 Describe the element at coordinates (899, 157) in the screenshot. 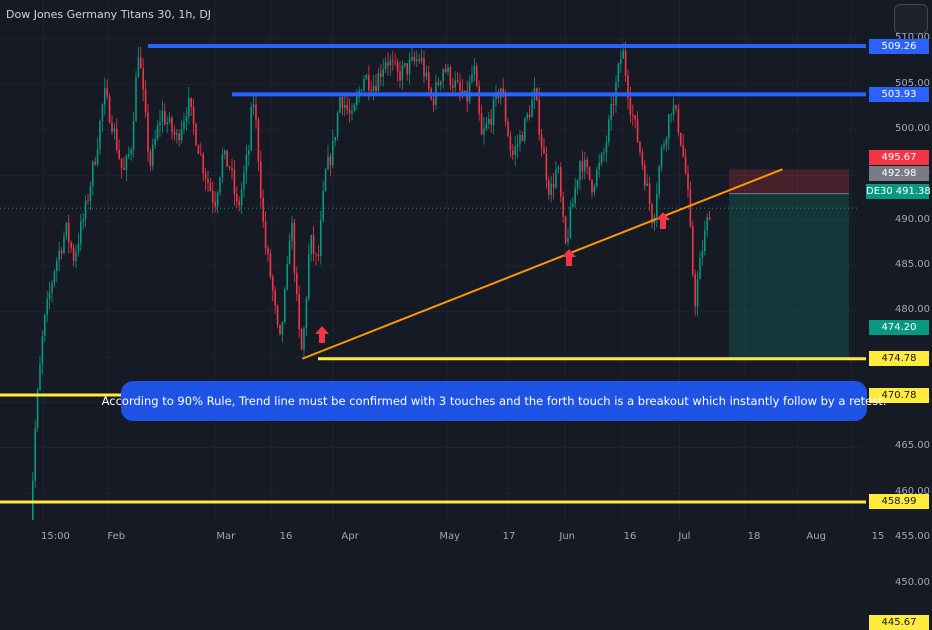

I see `price-label: 495.67` at that location.